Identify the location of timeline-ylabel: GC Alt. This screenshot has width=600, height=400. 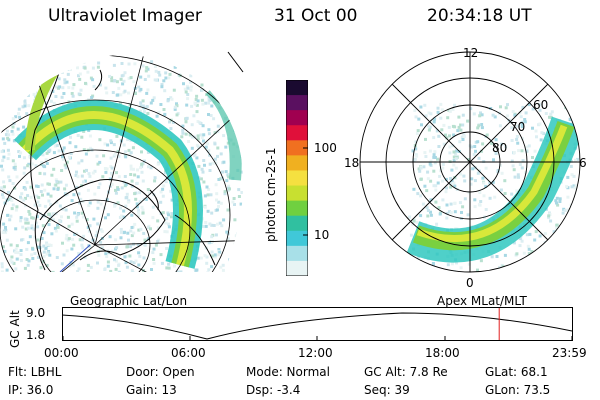
(15, 329).